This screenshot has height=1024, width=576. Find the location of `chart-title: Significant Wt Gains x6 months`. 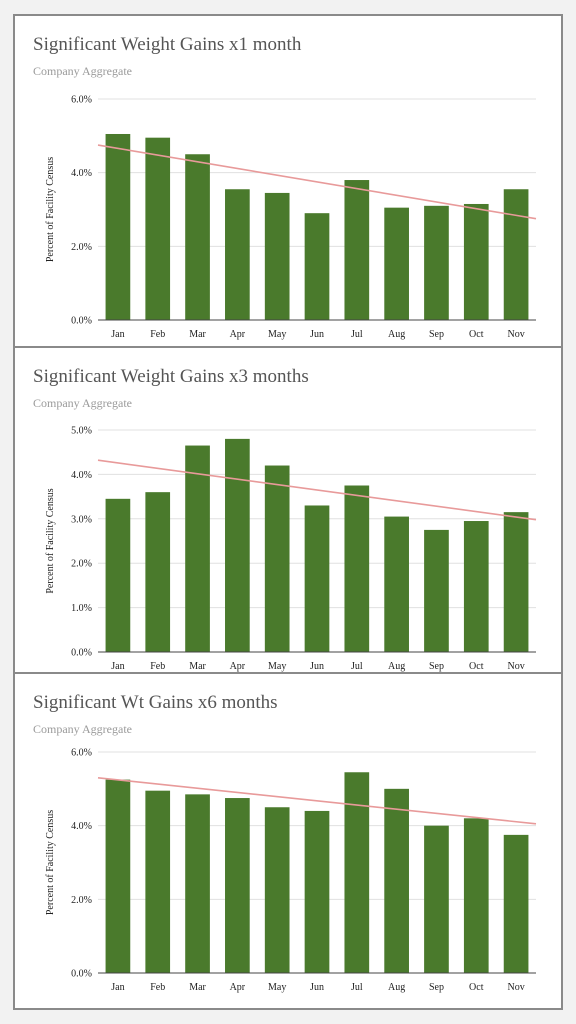

chart-title: Significant Wt Gains x6 months is located at coordinates (155, 702).